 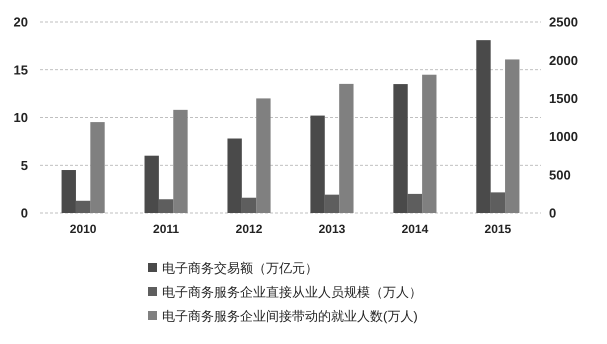 What do you see at coordinates (24, 213) in the screenshot?
I see `y-tick-label: 0` at bounding box center [24, 213].